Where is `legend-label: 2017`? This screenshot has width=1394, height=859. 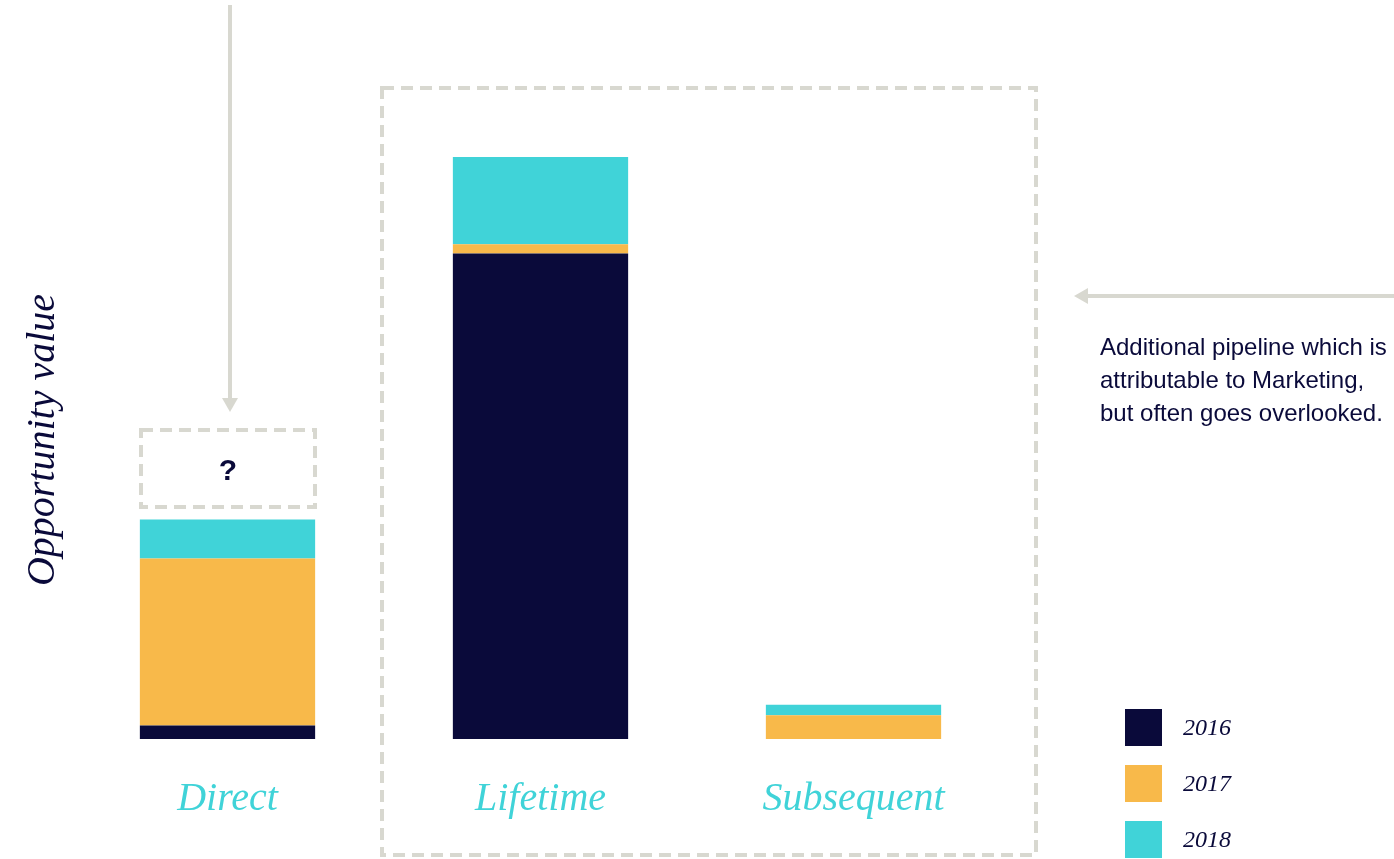 legend-label: 2017 is located at coordinates (1207, 783).